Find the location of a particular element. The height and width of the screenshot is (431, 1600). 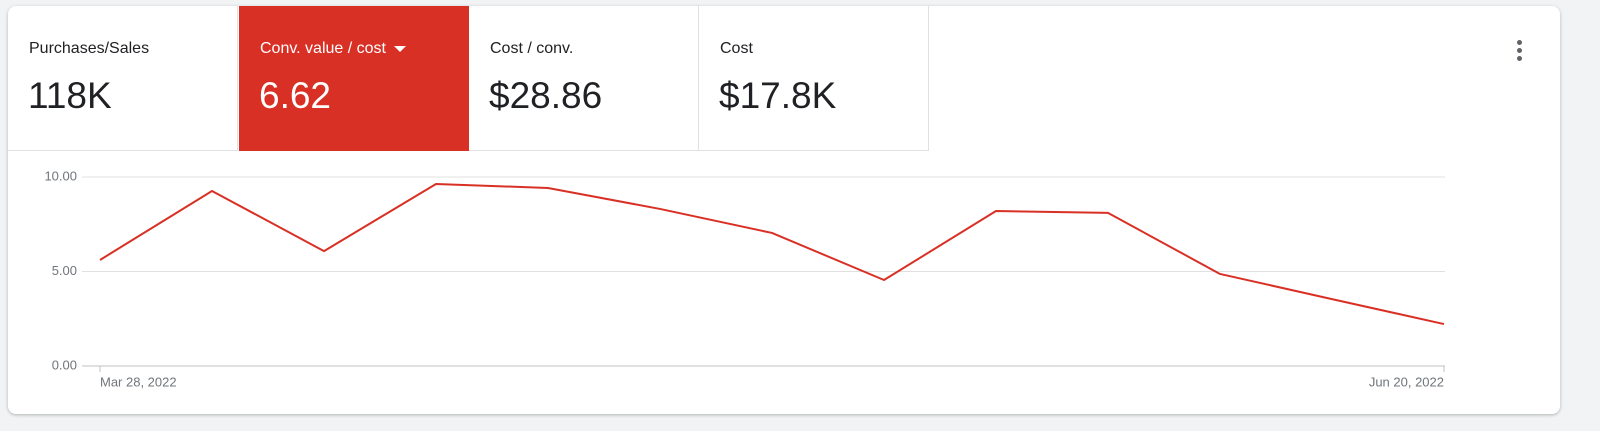

metric-label: Conv. value / cost is located at coordinates (323, 48).